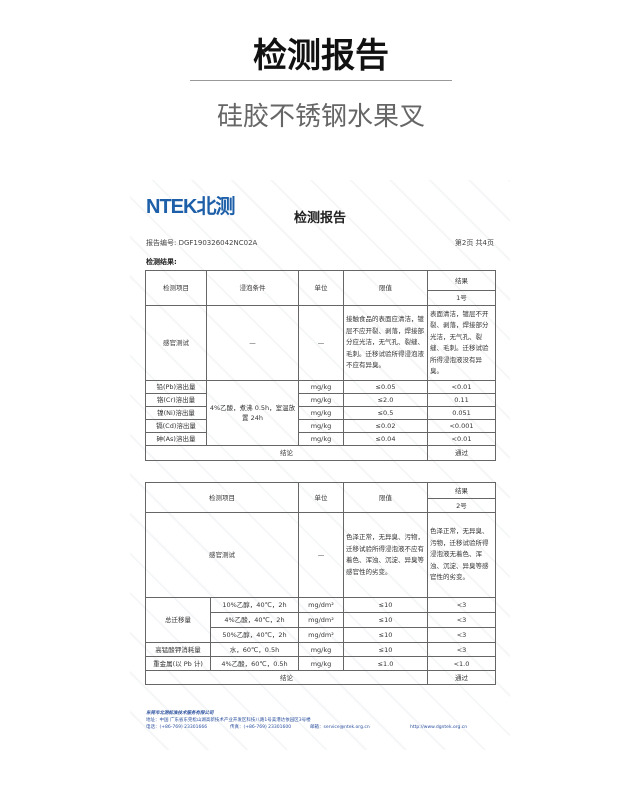 Image resolution: width=642 pixels, height=800 pixels. What do you see at coordinates (320, 117) in the screenshot?
I see `product-name: 硅胶不锈钢水果叉` at bounding box center [320, 117].